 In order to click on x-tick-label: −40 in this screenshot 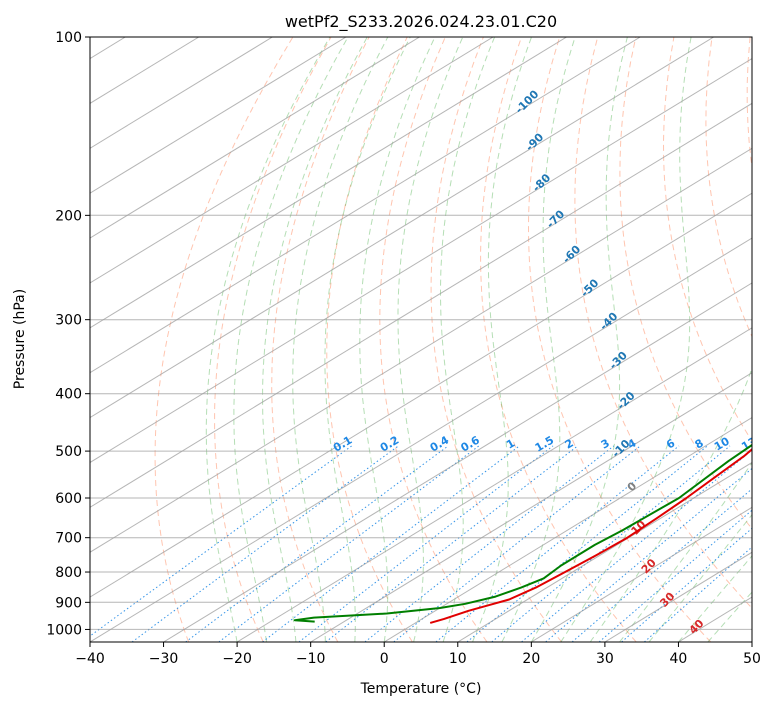, I will do `click(90, 659)`.